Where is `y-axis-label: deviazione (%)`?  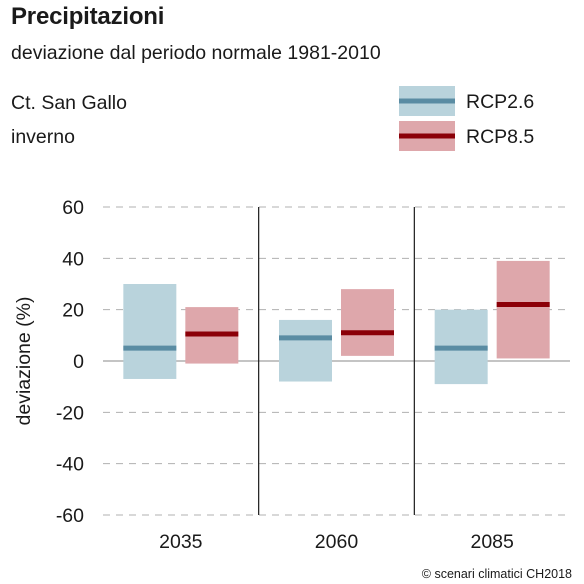
y-axis-label: deviazione (%) is located at coordinates (24, 361).